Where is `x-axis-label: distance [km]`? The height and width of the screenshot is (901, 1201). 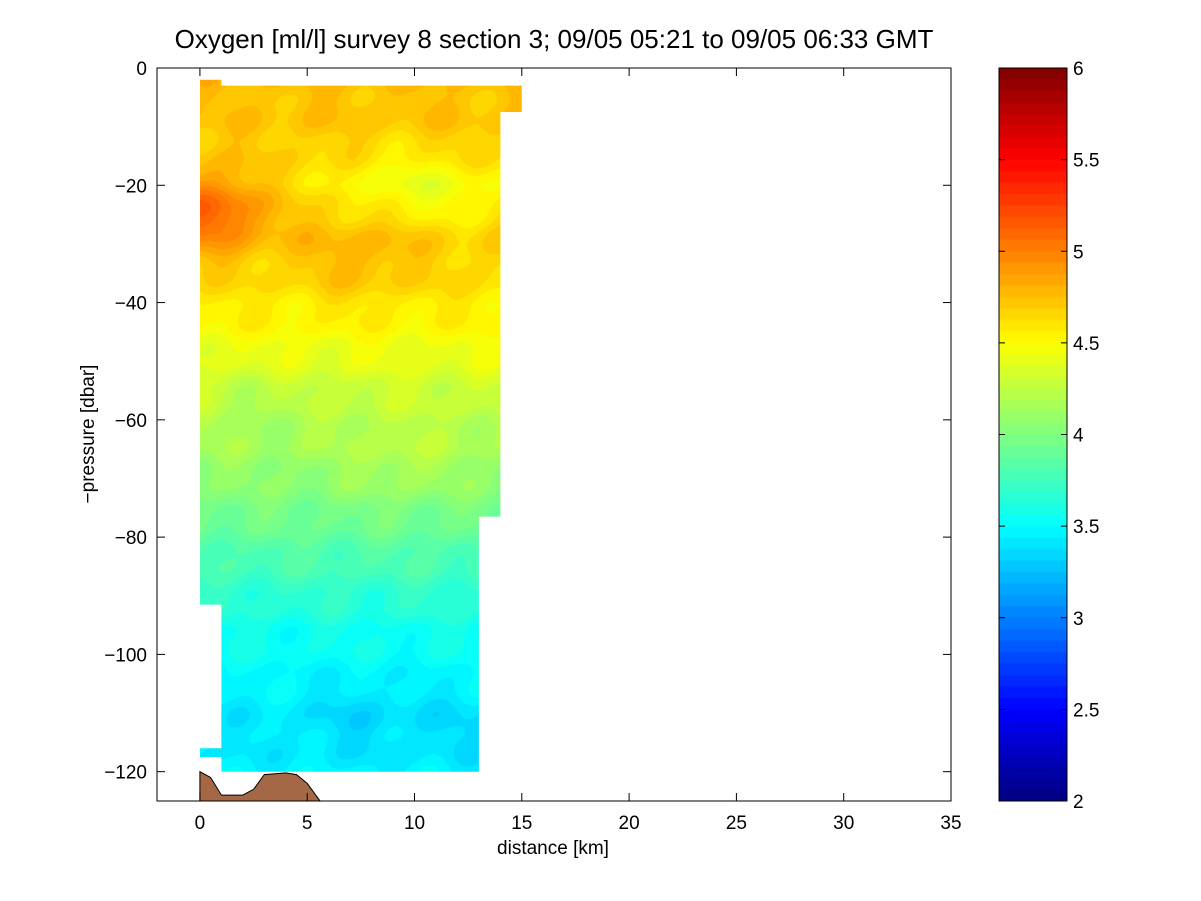 x-axis-label: distance [km] is located at coordinates (553, 848).